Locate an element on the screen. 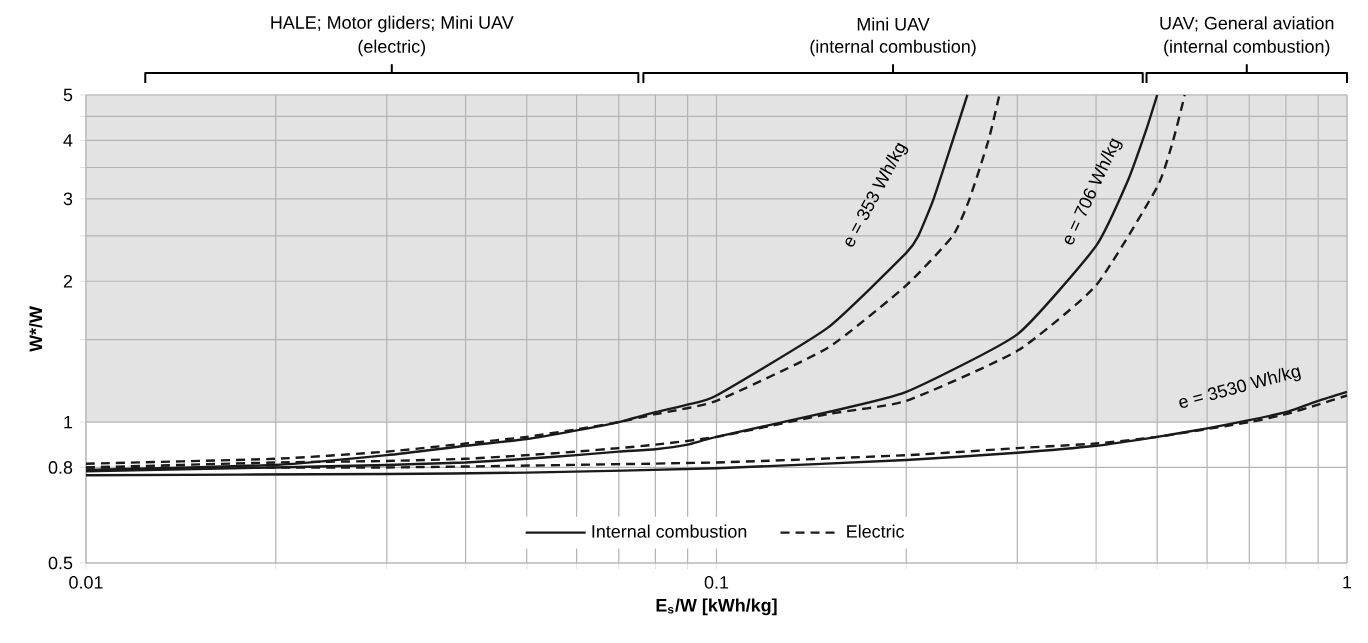 The height and width of the screenshot is (643, 1368). legend-label: Internal combustion is located at coordinates (669, 531).